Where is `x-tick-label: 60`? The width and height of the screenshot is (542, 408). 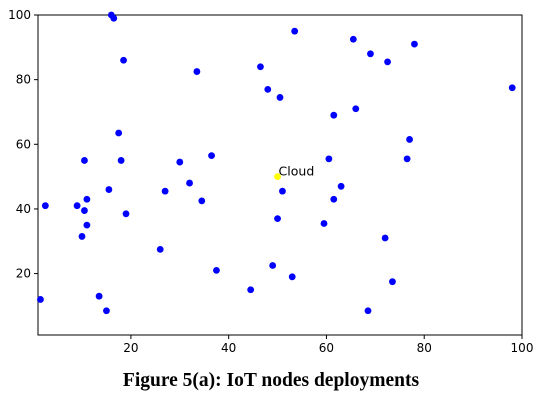 x-tick-label: 60 is located at coordinates (326, 348).